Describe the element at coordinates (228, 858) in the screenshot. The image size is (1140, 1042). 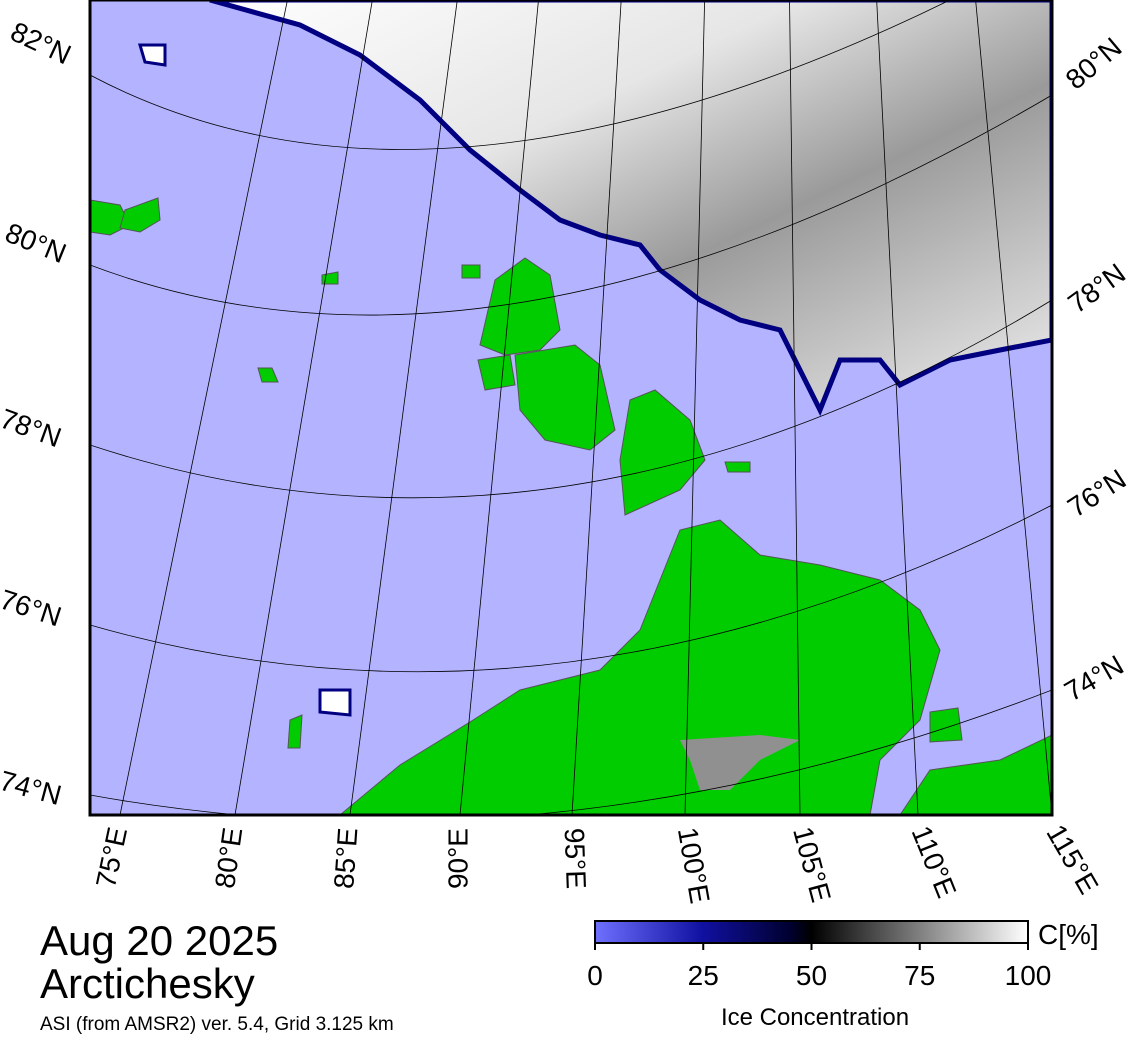
I see `lon-label: 80°E` at that location.